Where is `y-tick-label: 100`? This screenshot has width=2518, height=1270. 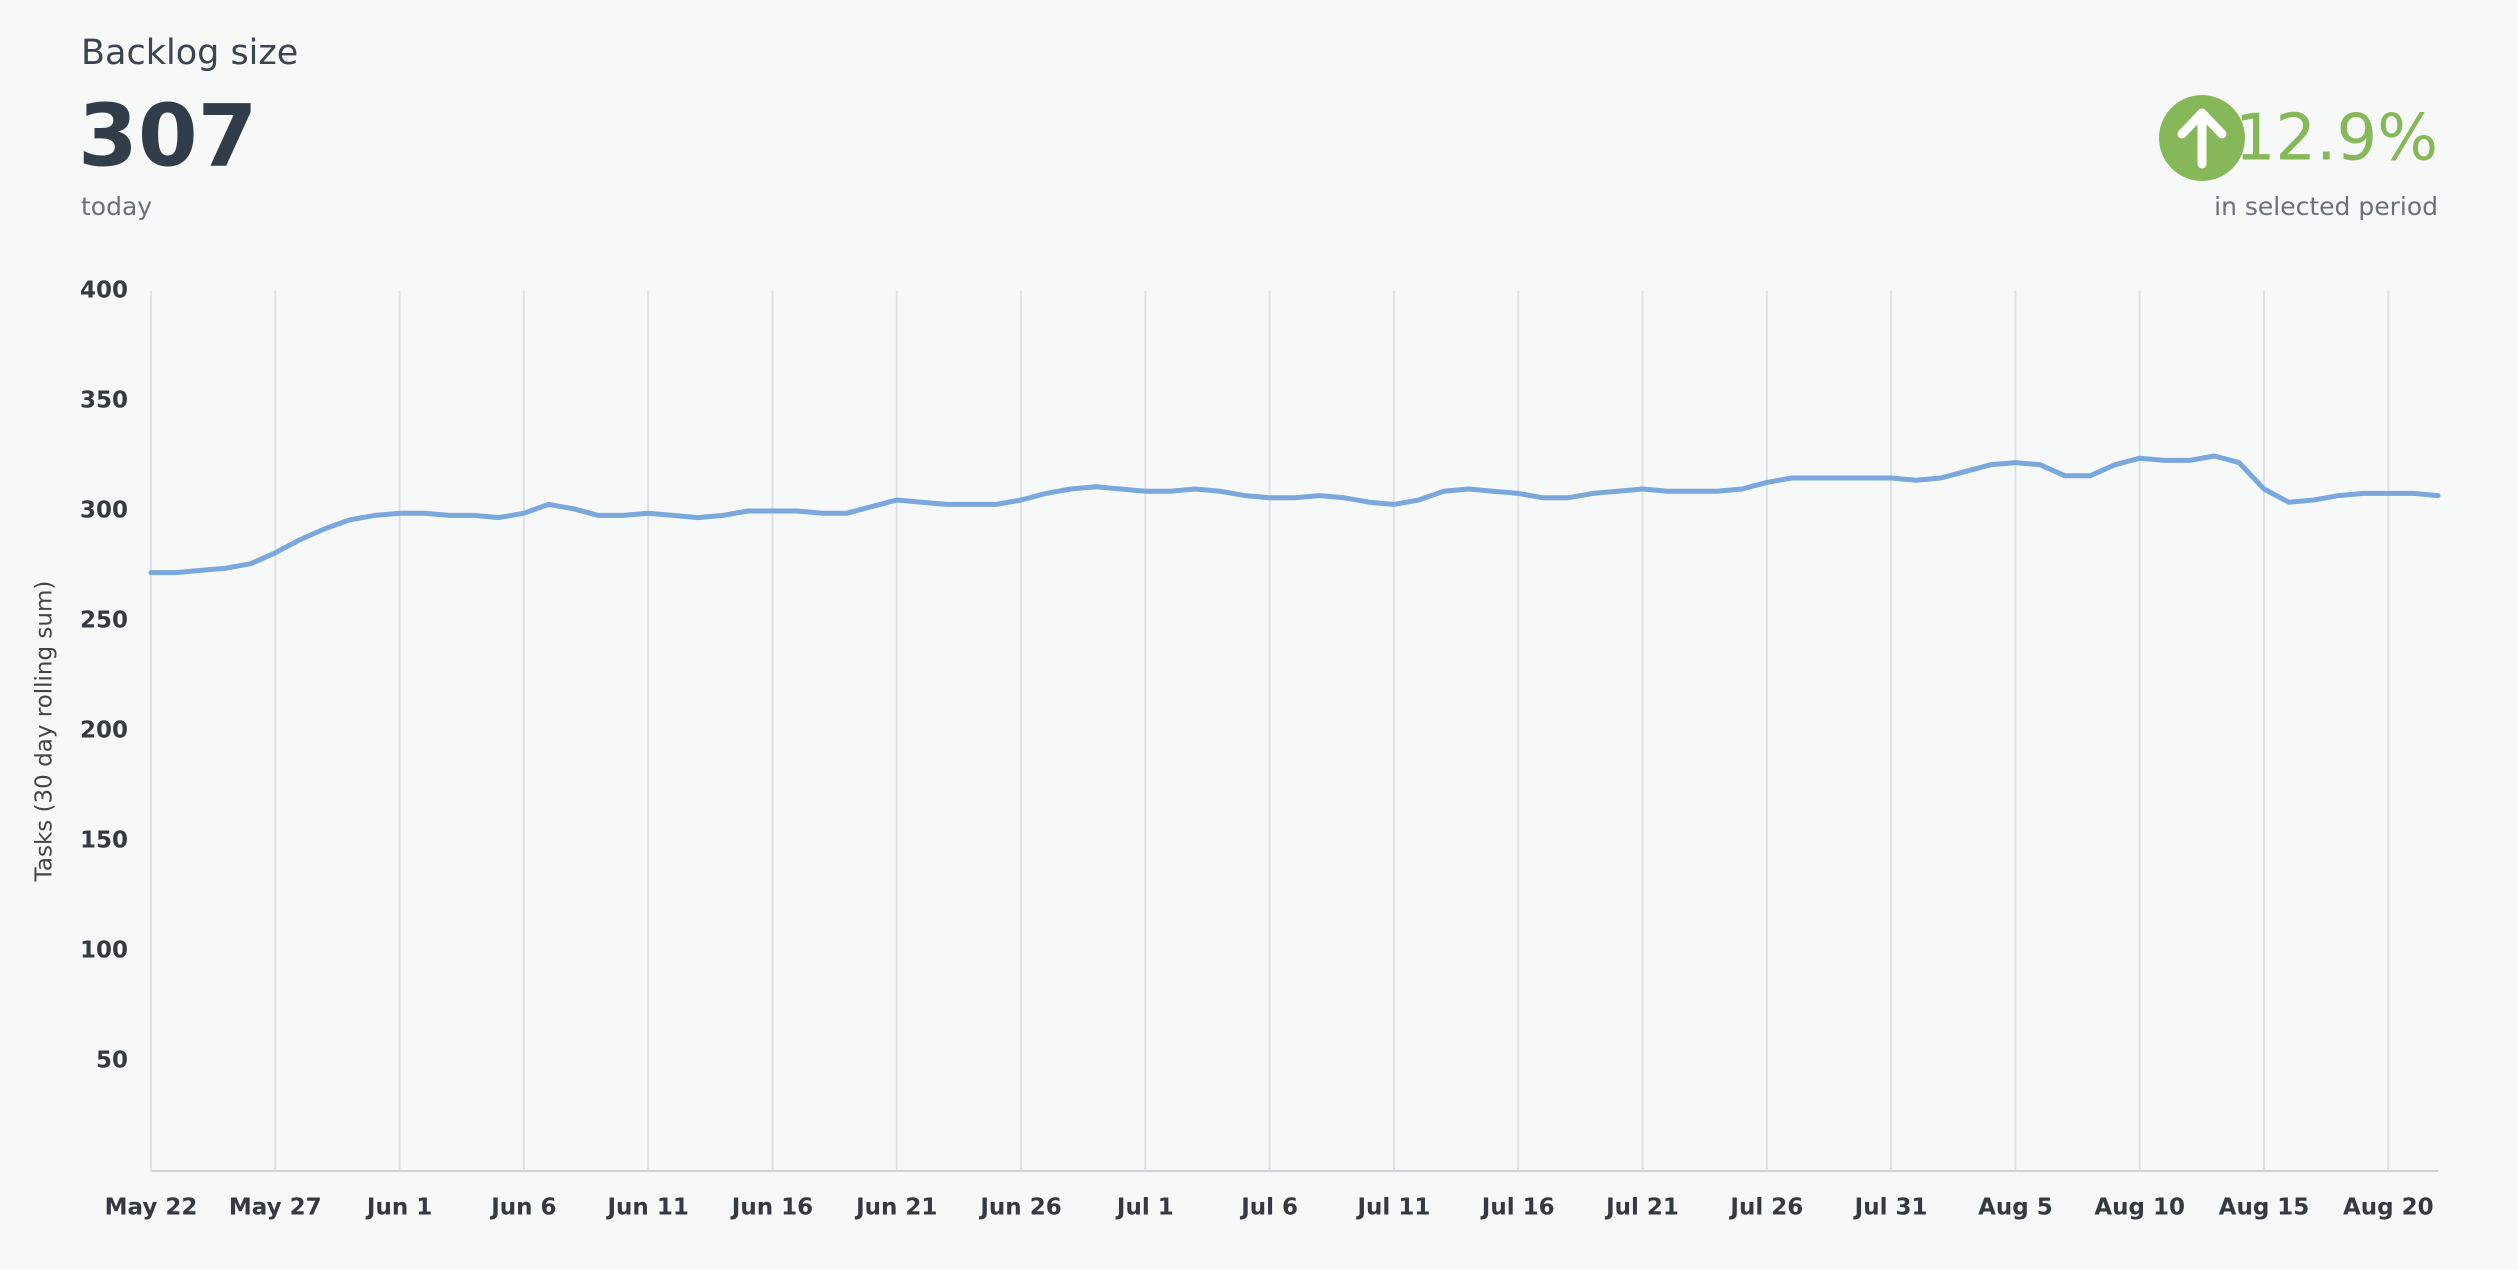 y-tick-label: 100 is located at coordinates (104, 951).